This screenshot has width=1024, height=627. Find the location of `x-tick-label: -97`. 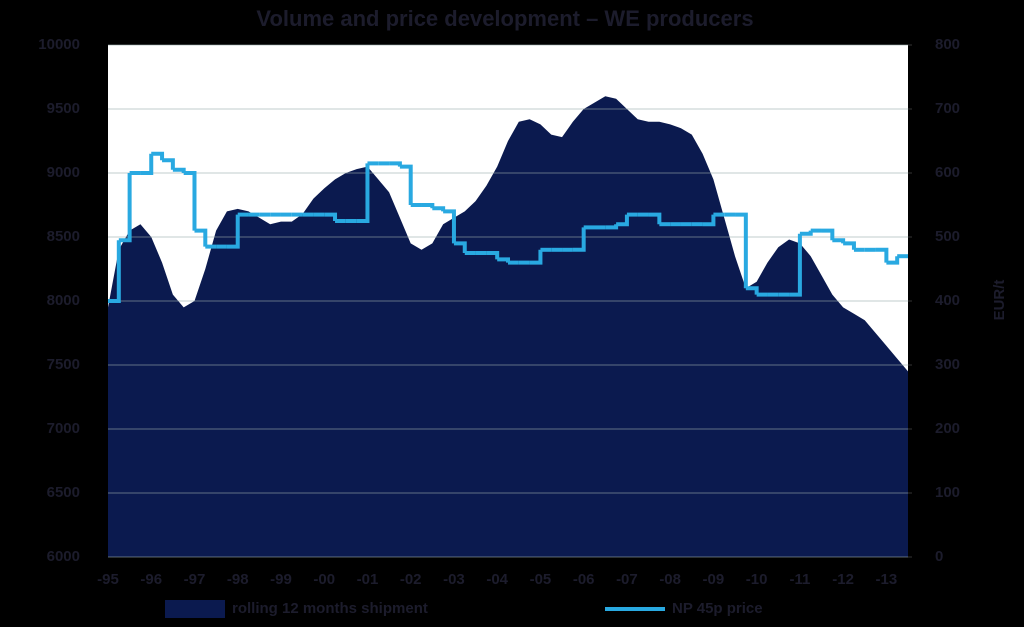

x-tick-label: -97 is located at coordinates (195, 579).